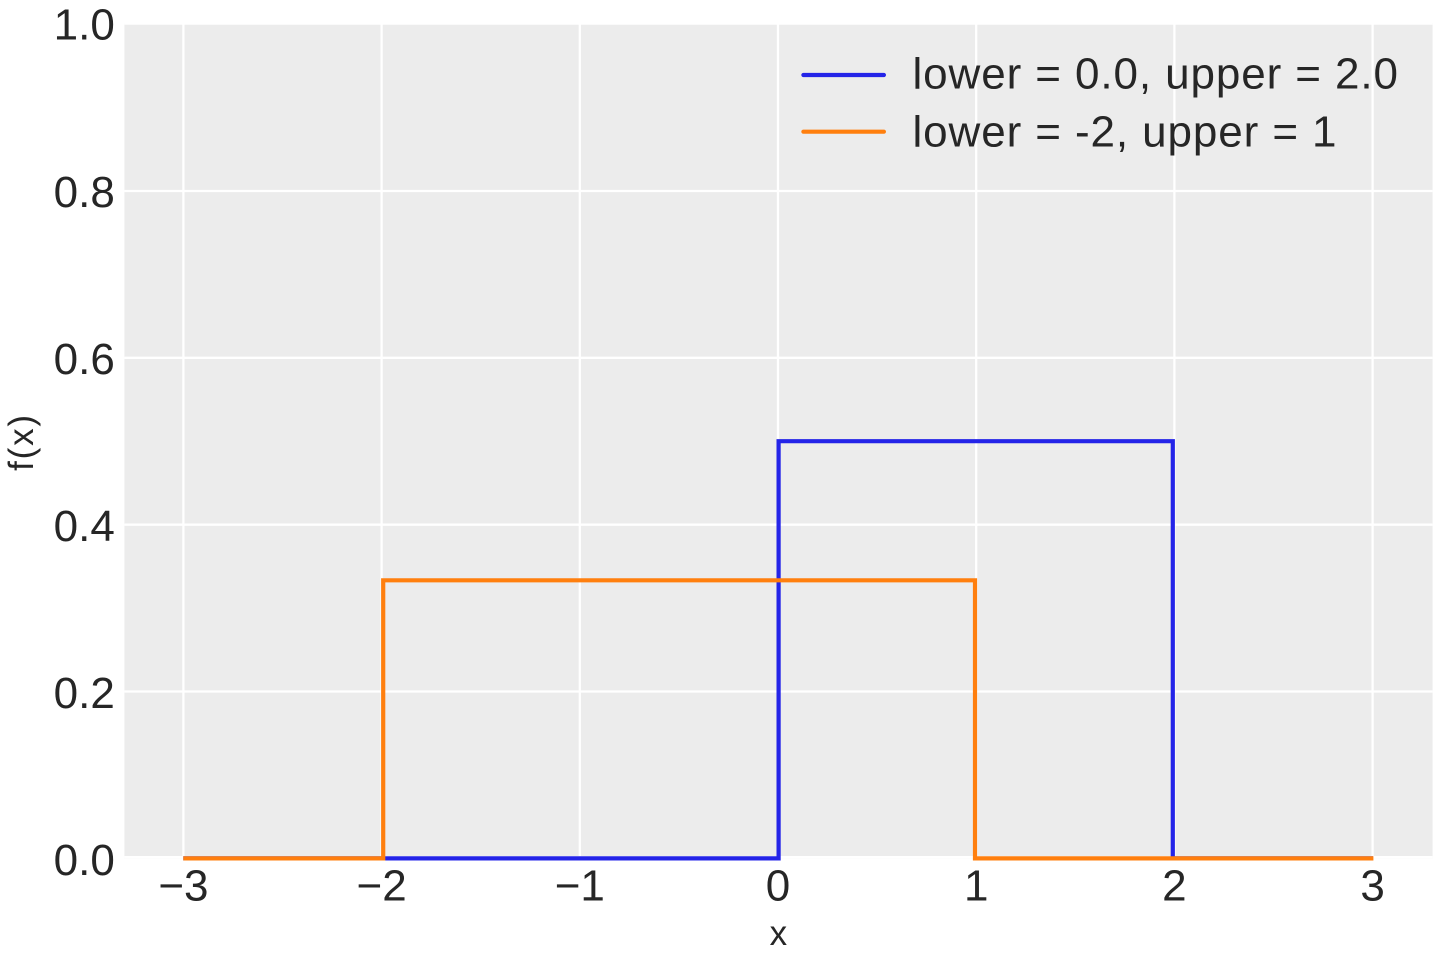 Image resolution: width=1440 pixels, height=960 pixels. Describe the element at coordinates (778, 886) in the screenshot. I see `svg-text: 0` at that location.